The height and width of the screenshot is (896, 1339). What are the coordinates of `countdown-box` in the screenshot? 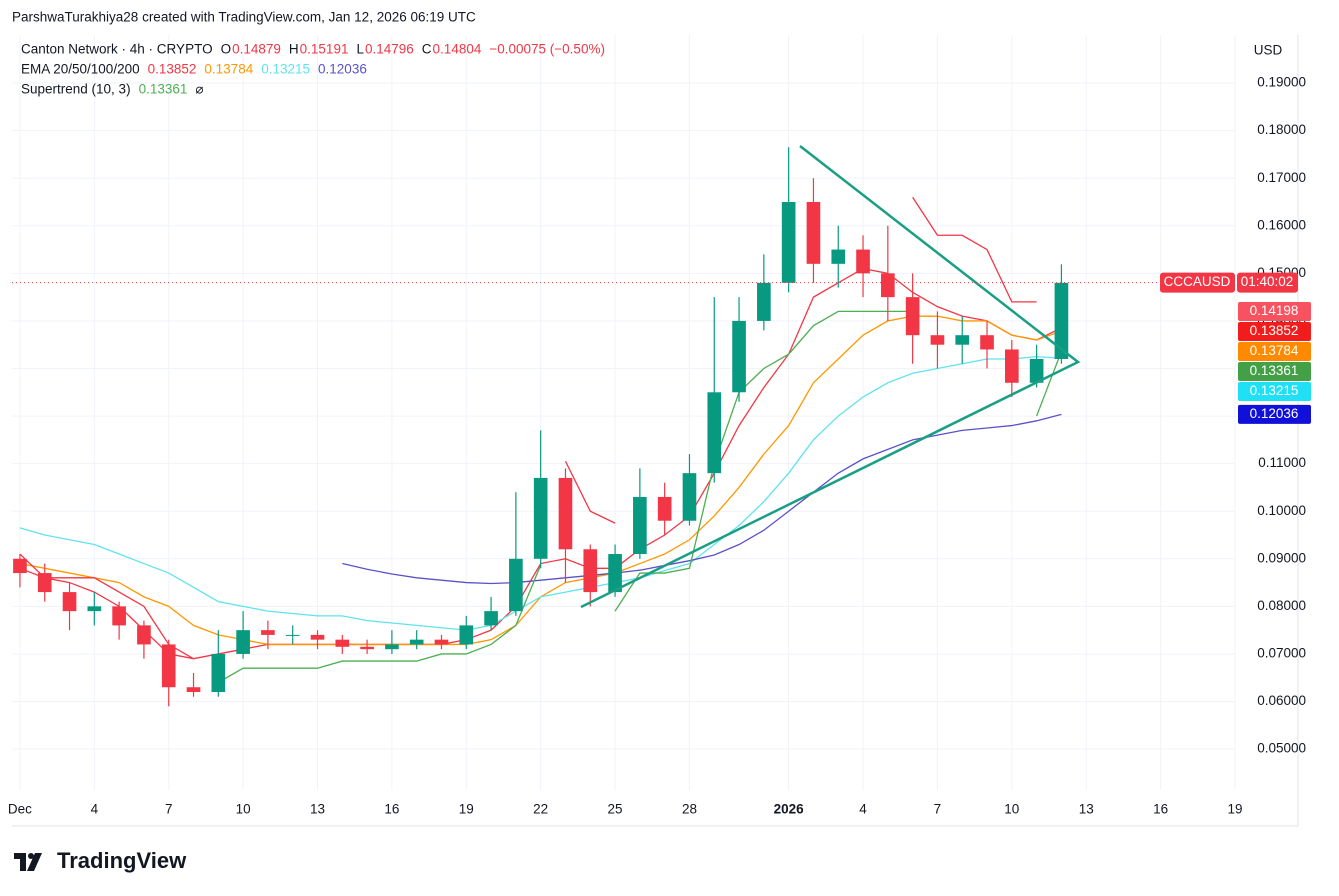 It's located at (1267, 282).